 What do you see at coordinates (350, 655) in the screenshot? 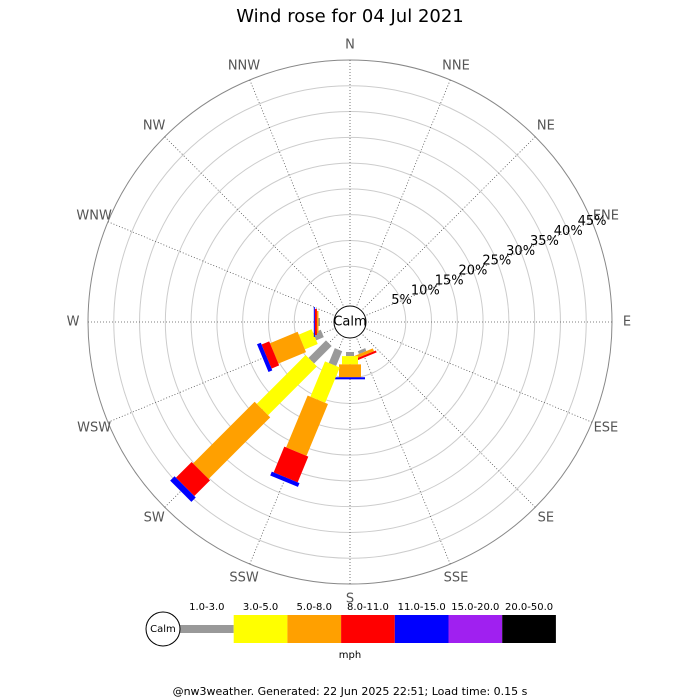
I see `legend-unit: mph` at bounding box center [350, 655].